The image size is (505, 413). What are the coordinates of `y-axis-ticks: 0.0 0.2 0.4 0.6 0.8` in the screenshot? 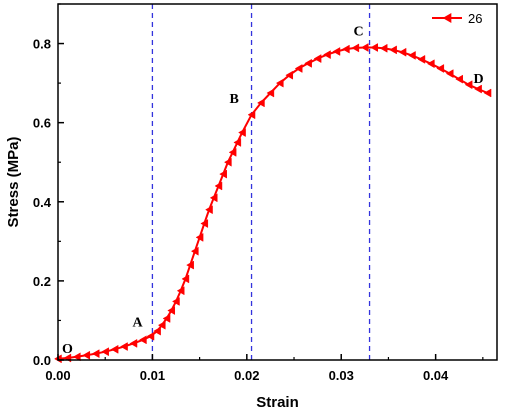 It's located at (48, 185).